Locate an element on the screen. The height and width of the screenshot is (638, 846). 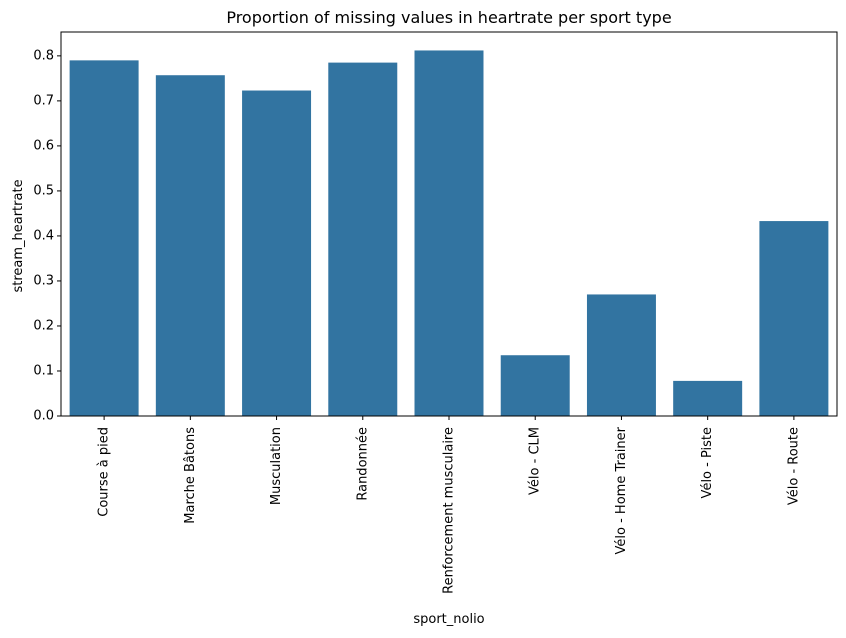
y-tick-label: 0.3 is located at coordinates (43, 280).